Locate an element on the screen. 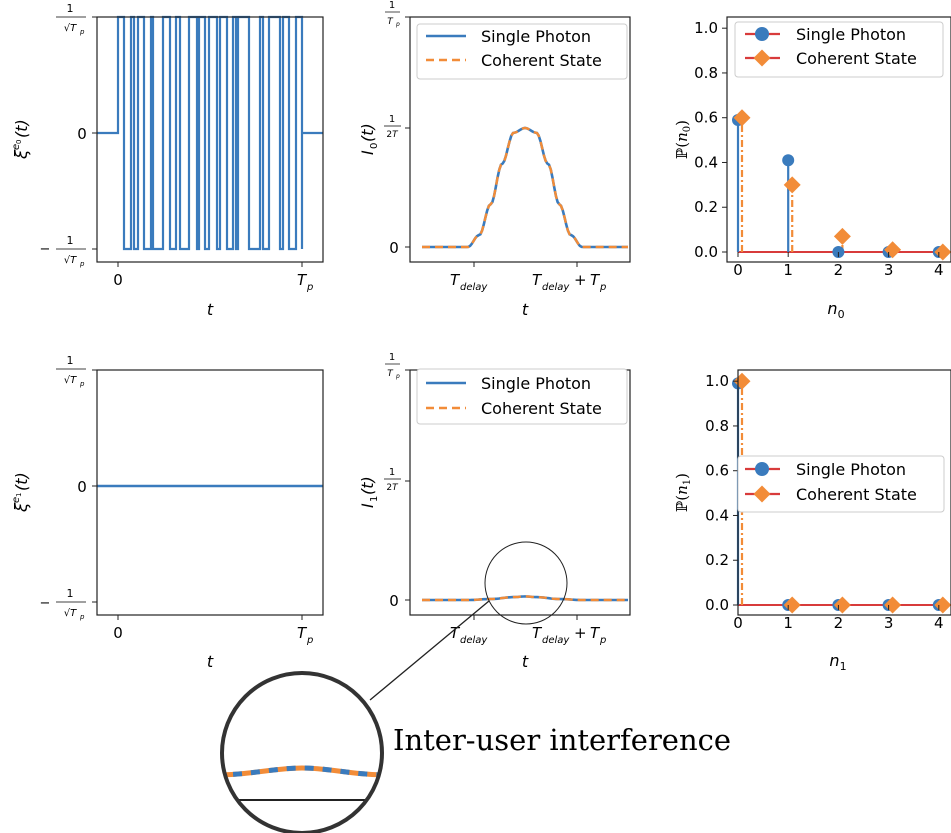 The image size is (951, 833). x-axis-label: n1 is located at coordinates (837, 662).